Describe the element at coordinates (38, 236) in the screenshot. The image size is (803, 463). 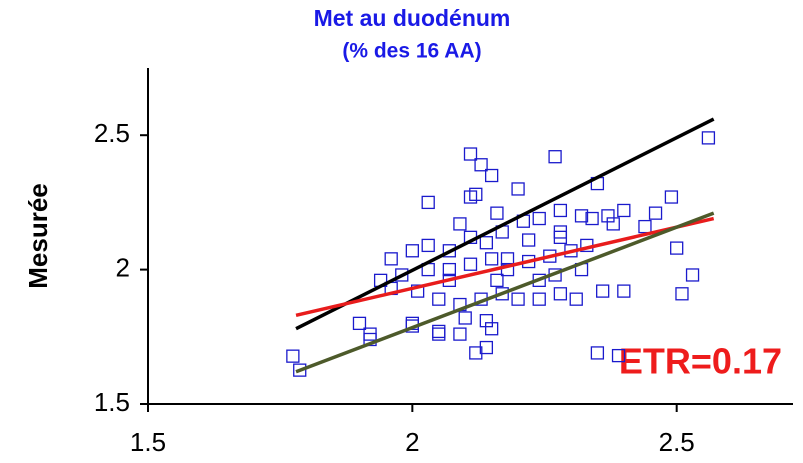
I see `y-axis-label: Mesurée` at that location.